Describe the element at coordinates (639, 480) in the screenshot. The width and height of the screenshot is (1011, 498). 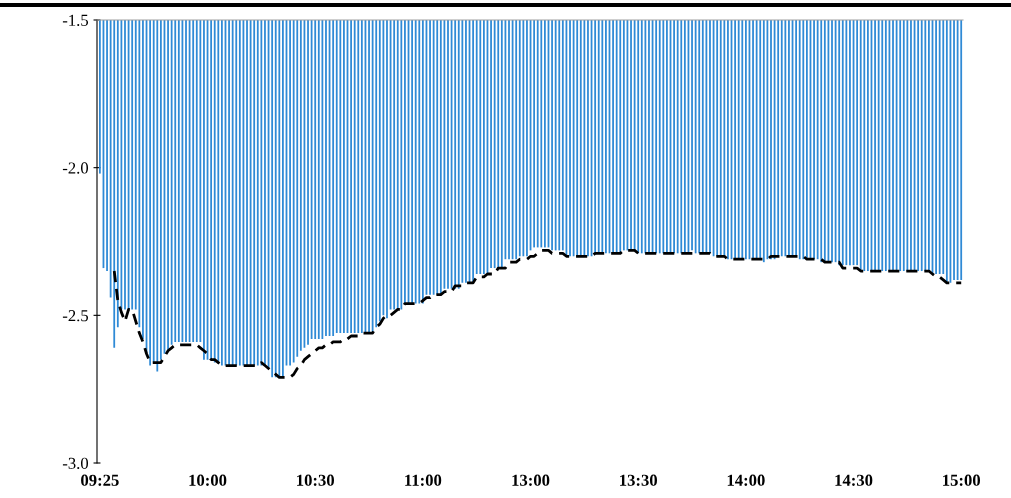
I see `x-tick-label: 13:30` at that location.